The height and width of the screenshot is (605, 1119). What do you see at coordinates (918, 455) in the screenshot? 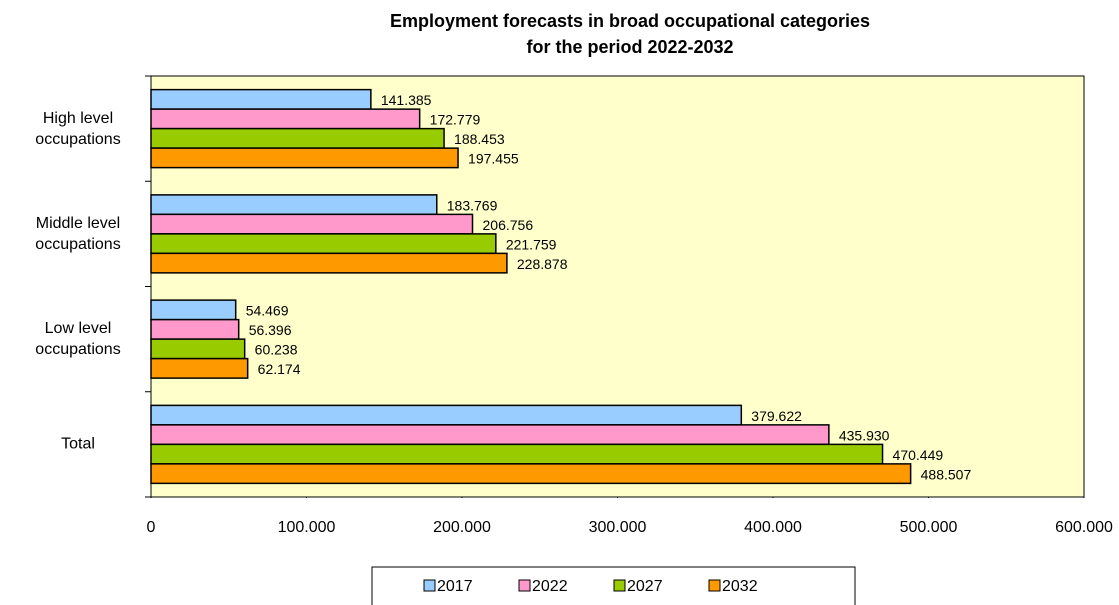
I see `data-label: 470.449` at bounding box center [918, 455].